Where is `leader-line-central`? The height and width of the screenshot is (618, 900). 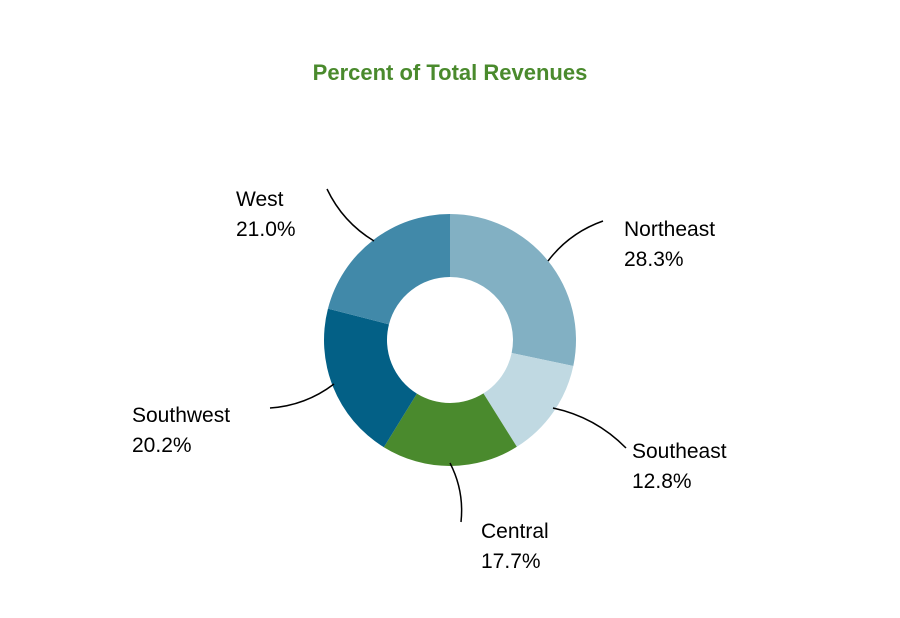 leader-line-central is located at coordinates (456, 492).